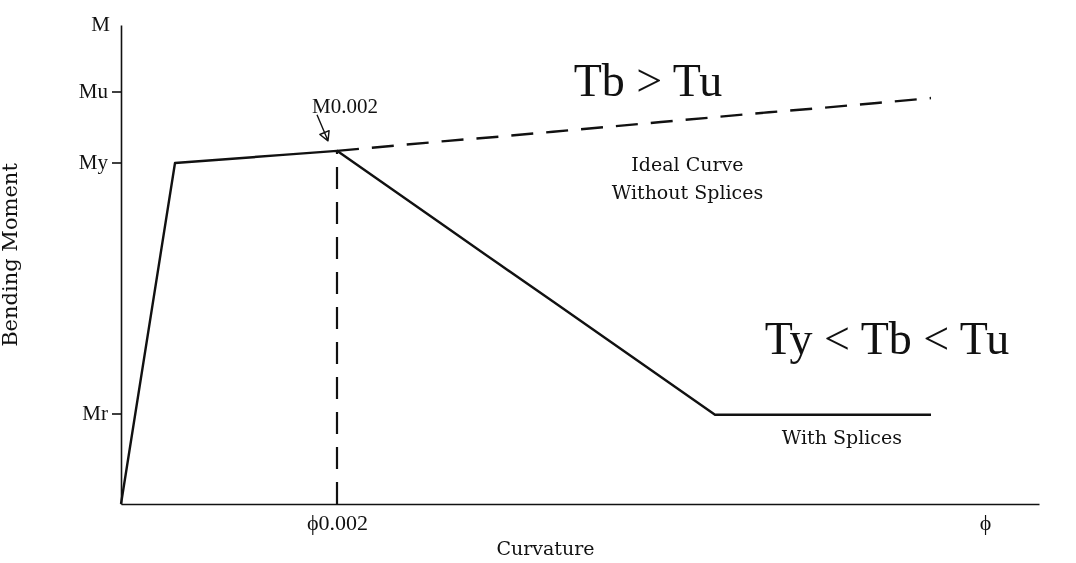 The image size is (1076, 563). Describe the element at coordinates (985, 522) in the screenshot. I see `x-tick-label: ϕ` at that location.